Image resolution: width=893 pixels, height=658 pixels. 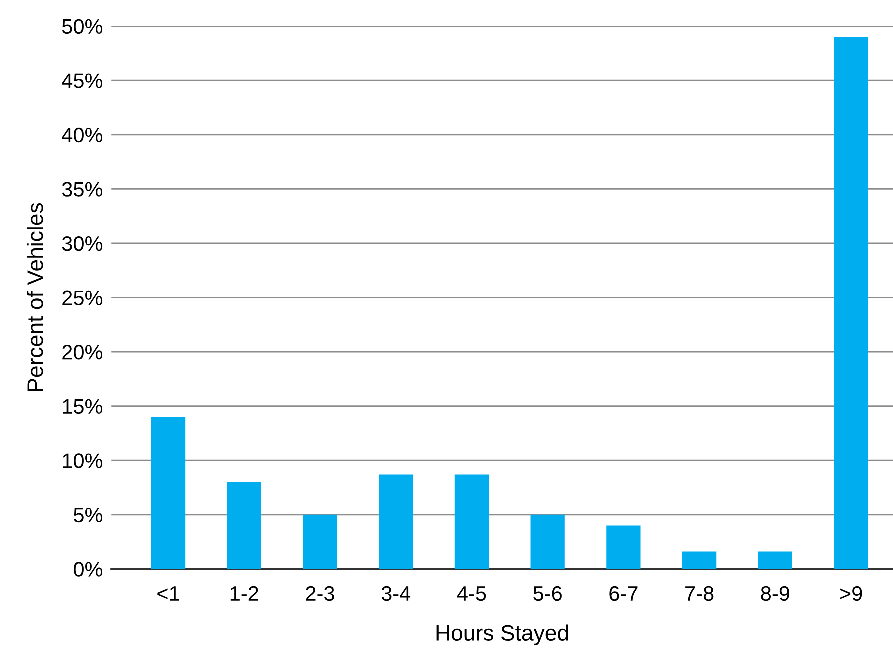 What do you see at coordinates (396, 594) in the screenshot?
I see `x-tick-label: 3-4` at bounding box center [396, 594].